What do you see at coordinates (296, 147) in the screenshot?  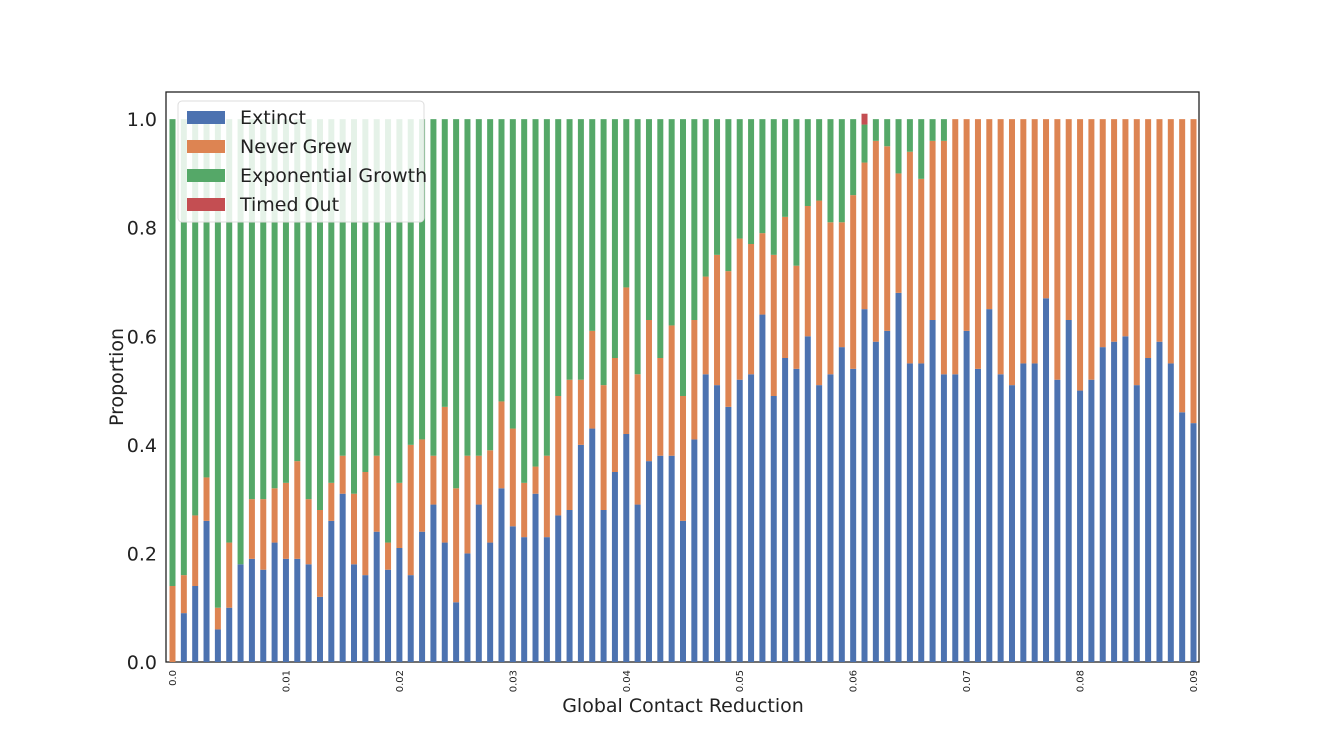 I see `legend-label: Never Grew` at bounding box center [296, 147].